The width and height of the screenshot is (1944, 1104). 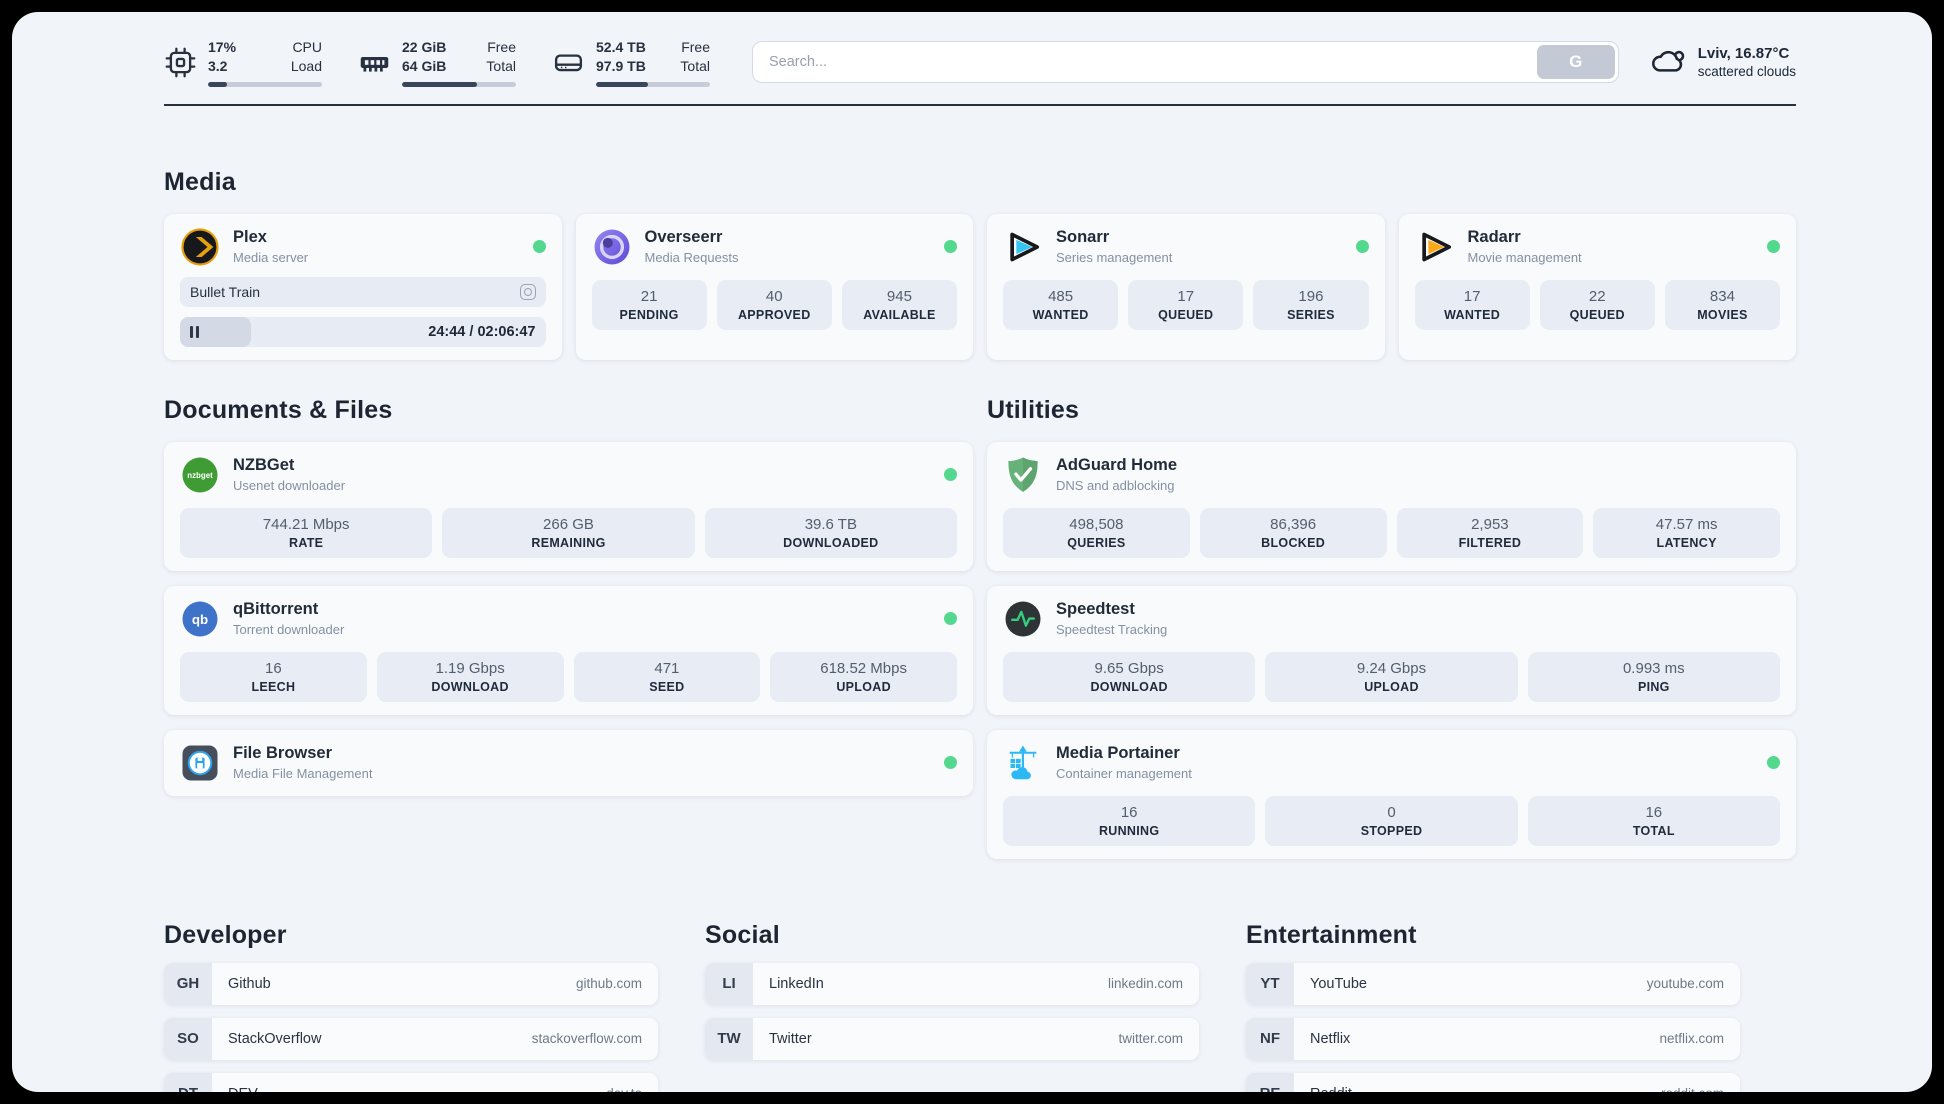 I want to click on cpu-icon, so click(x=180, y=62).